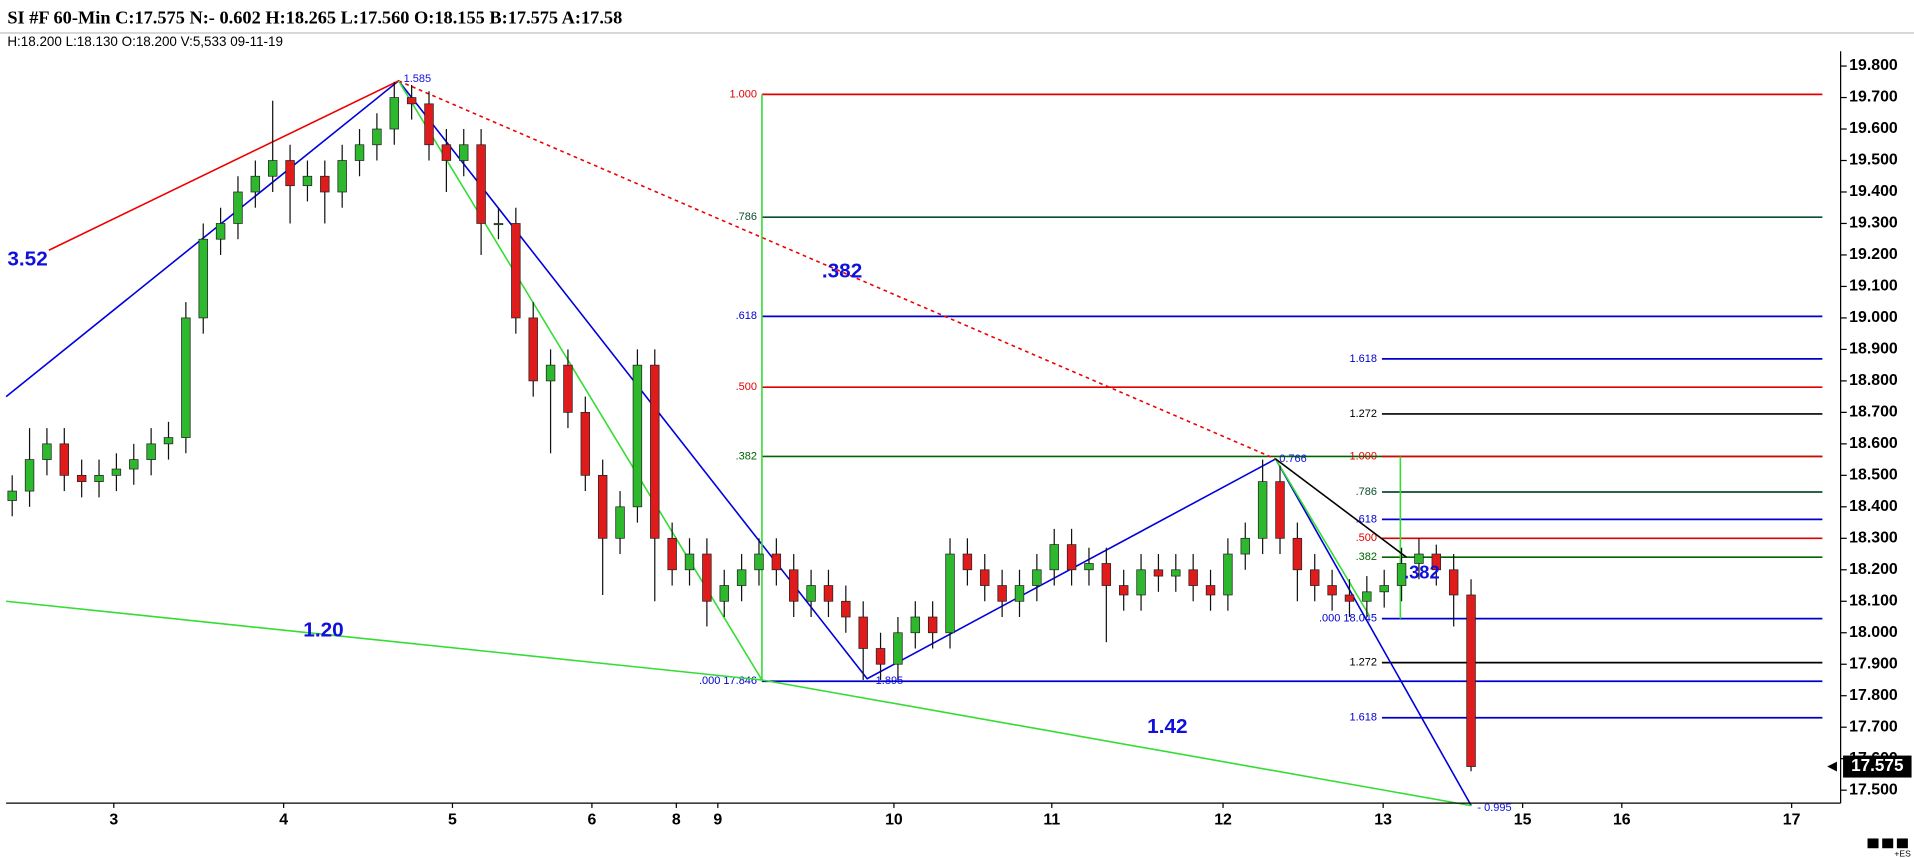 This screenshot has width=1914, height=858. Describe the element at coordinates (1873, 223) in the screenshot. I see `y-tick-label: 19.300` at that location.